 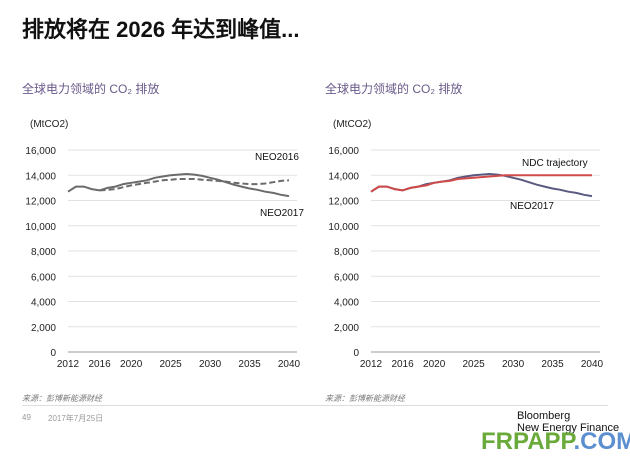 I want to click on chart-title-right: 全球电力领域的 CO₂ 排放, so click(x=394, y=89).